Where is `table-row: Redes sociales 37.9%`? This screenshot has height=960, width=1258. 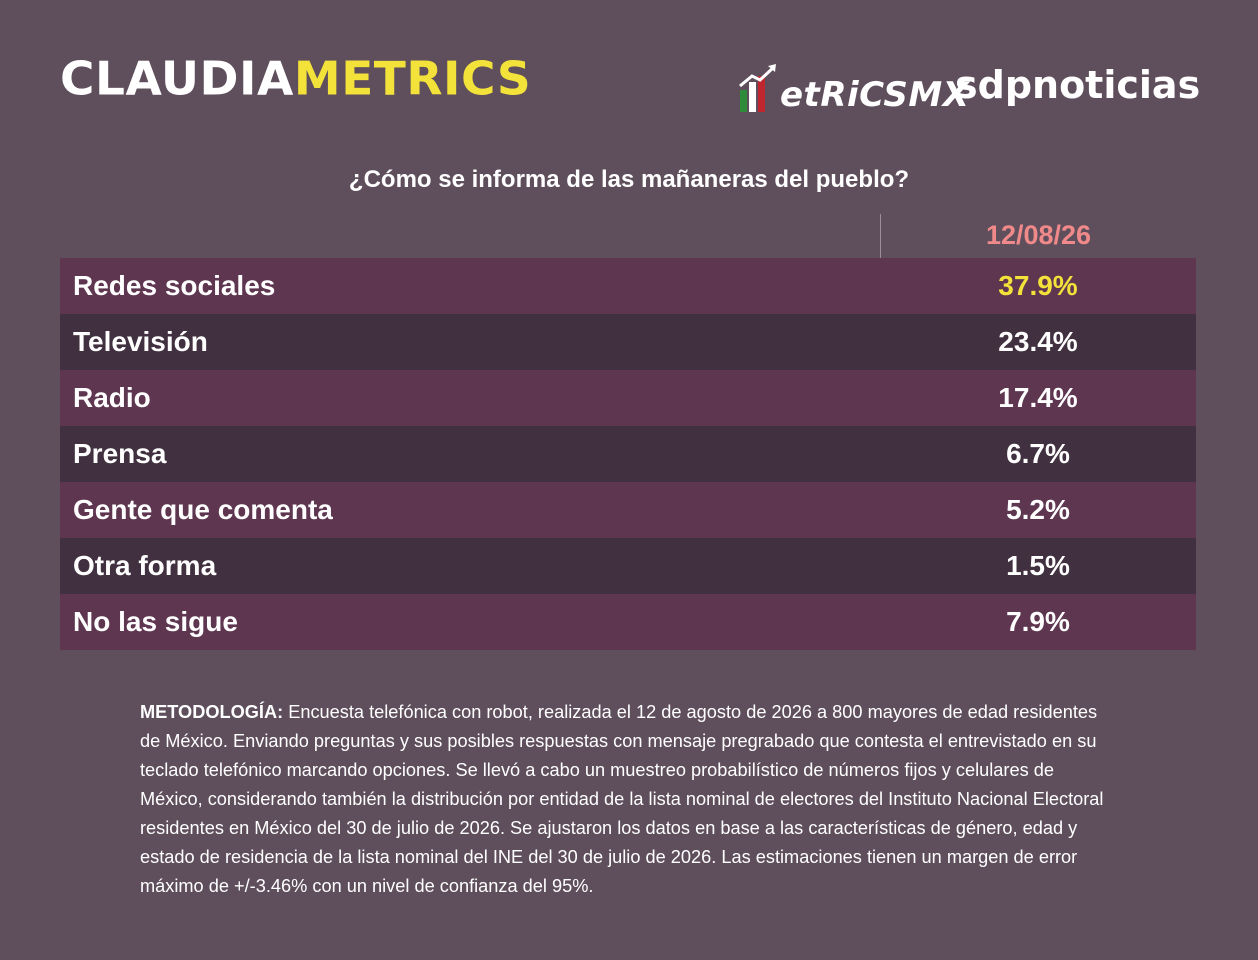 table-row: Redes sociales 37.9% is located at coordinates (628, 286).